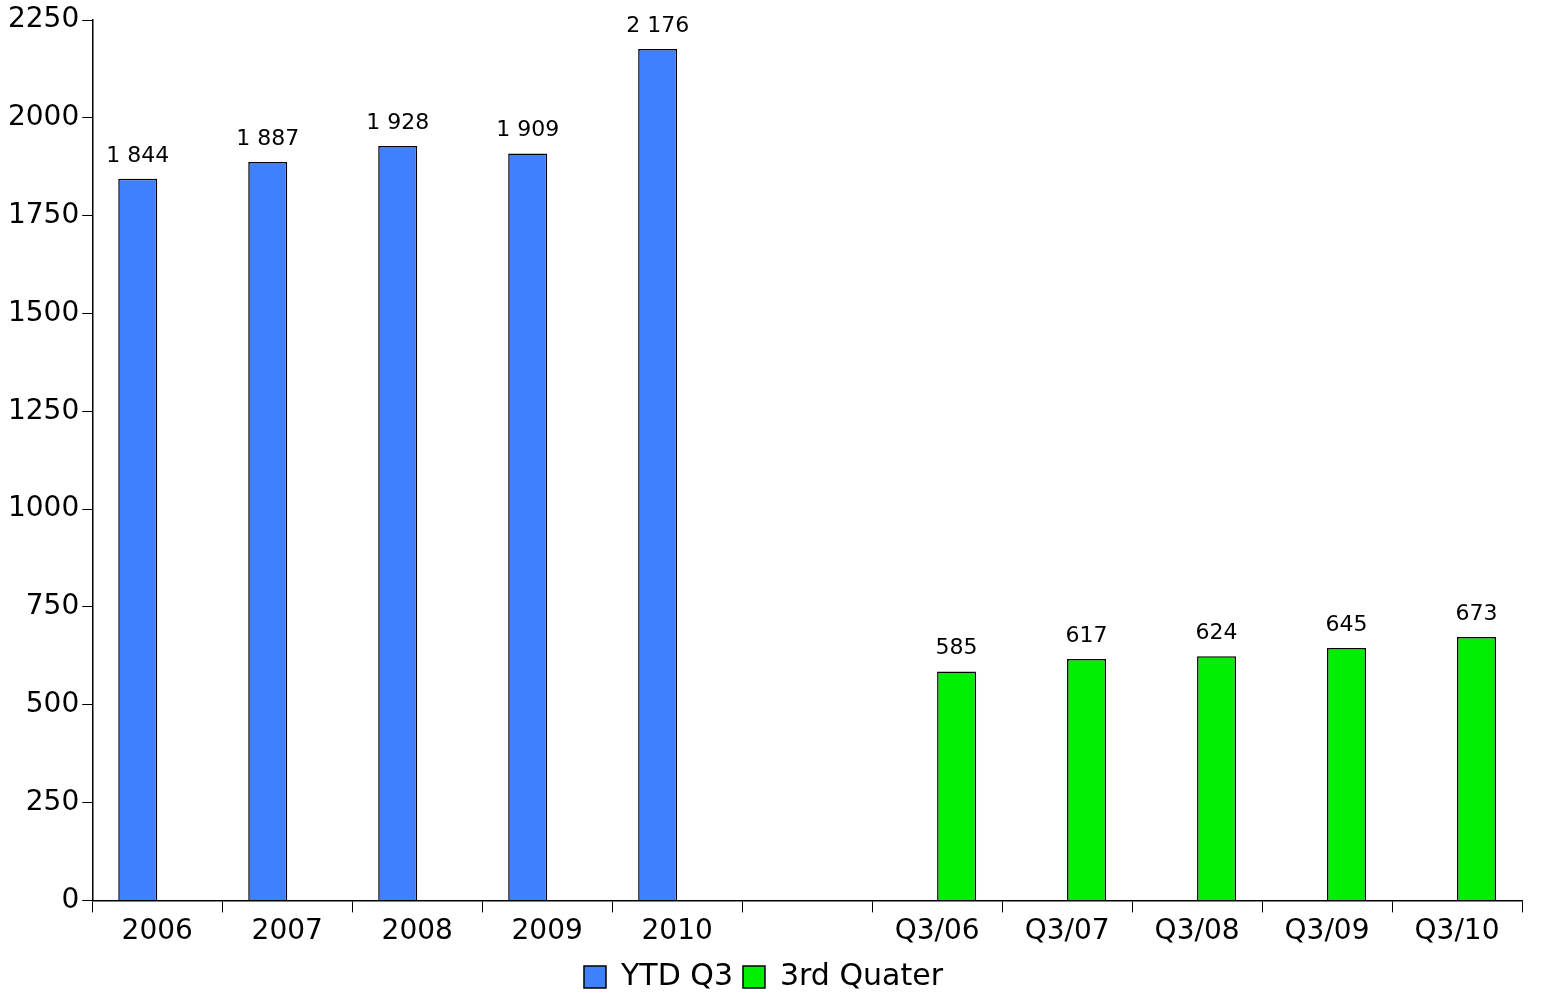 This screenshot has width=1562, height=1002. I want to click on data-label: 1 928, so click(398, 121).